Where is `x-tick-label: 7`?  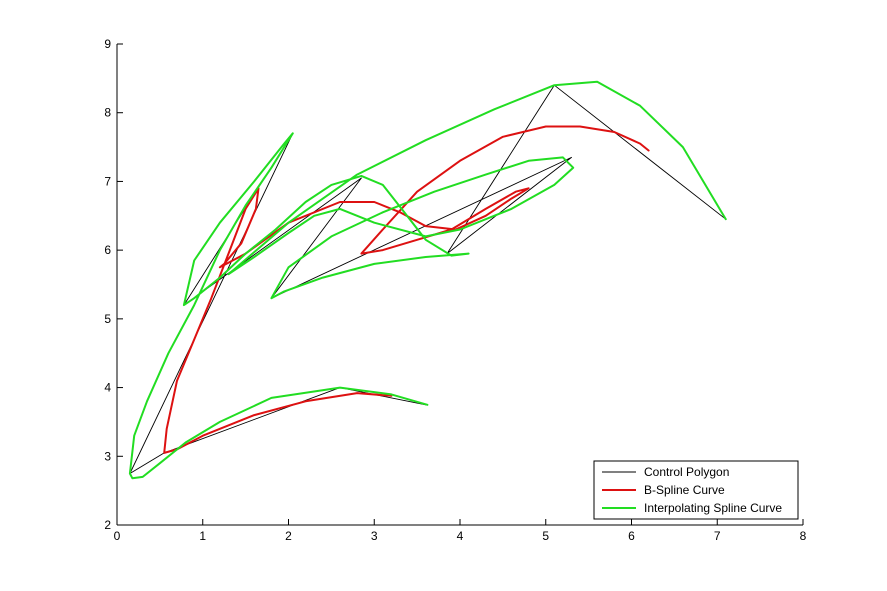
x-tick-label: 7 is located at coordinates (717, 536).